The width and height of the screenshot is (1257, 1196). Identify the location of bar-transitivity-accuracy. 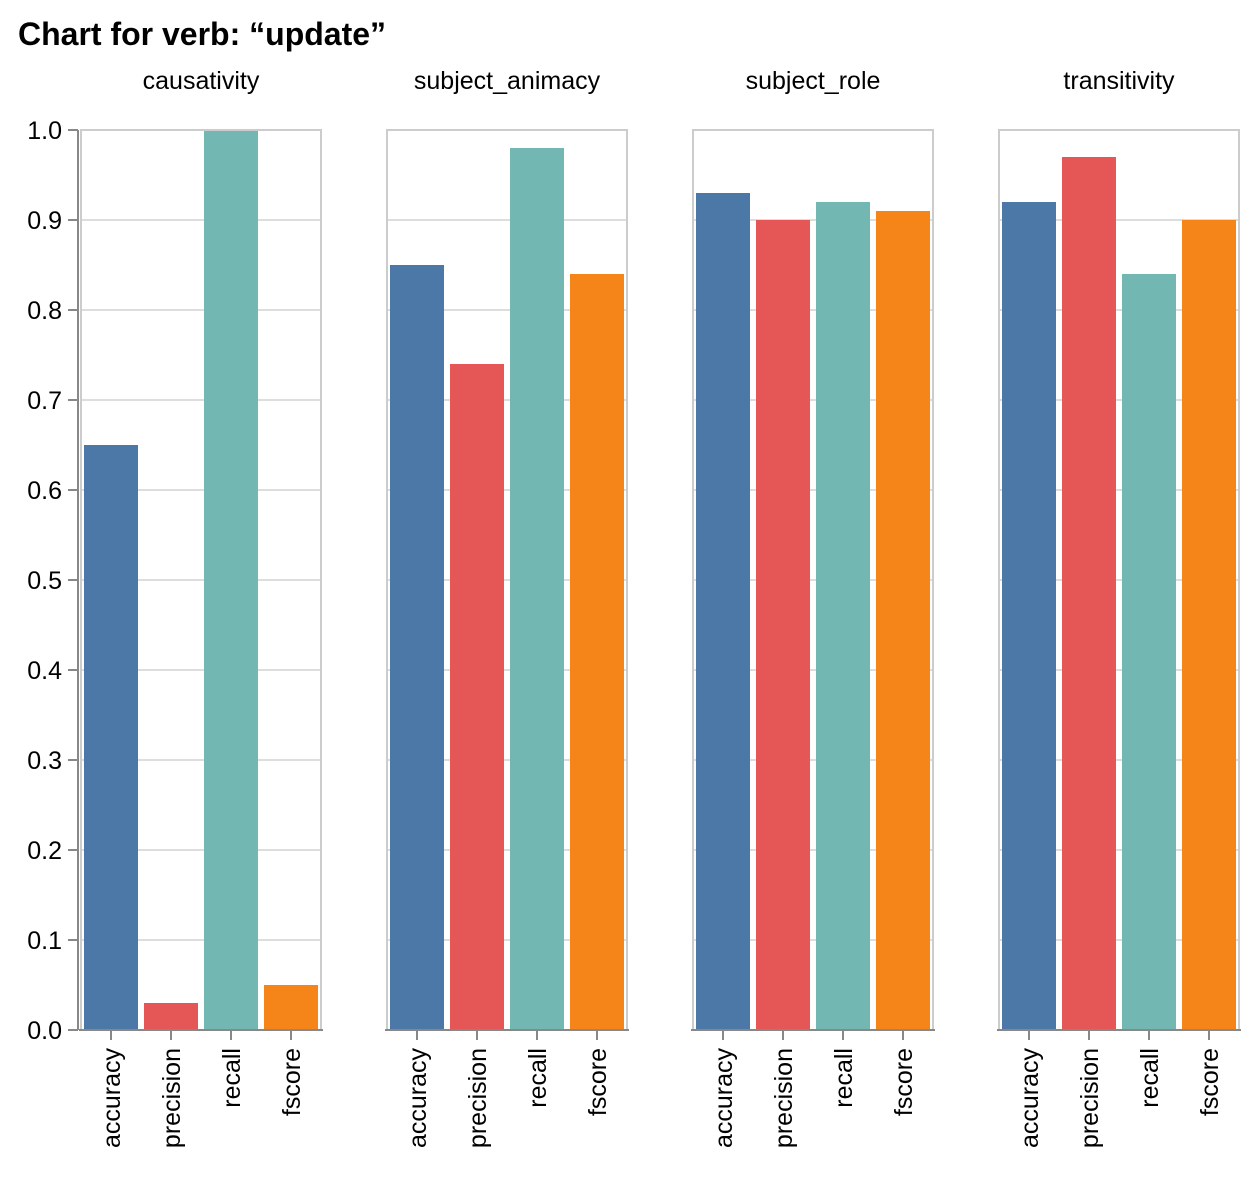
(1029, 616).